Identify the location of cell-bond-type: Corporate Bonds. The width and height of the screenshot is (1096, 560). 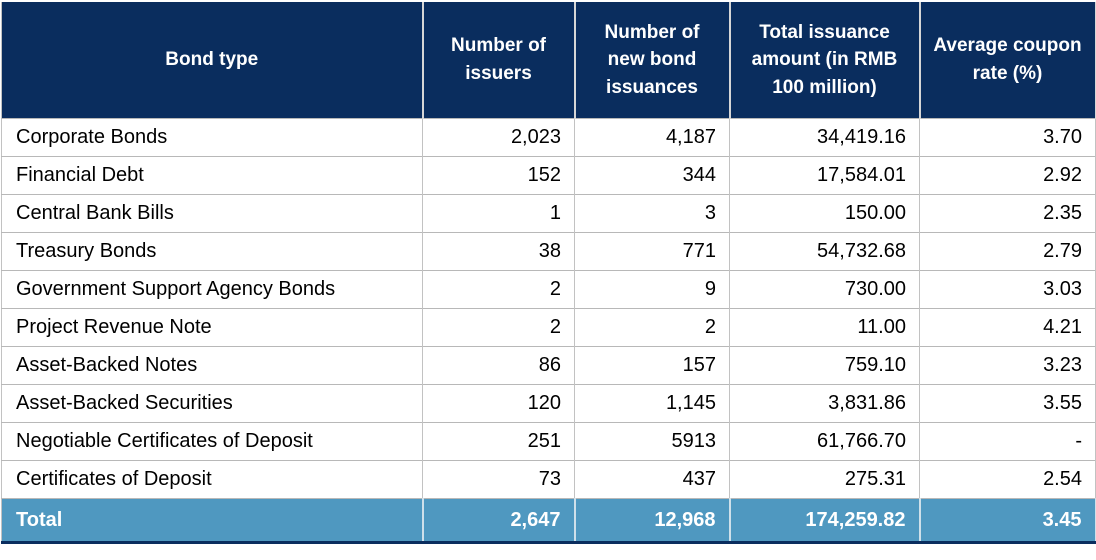
(212, 137).